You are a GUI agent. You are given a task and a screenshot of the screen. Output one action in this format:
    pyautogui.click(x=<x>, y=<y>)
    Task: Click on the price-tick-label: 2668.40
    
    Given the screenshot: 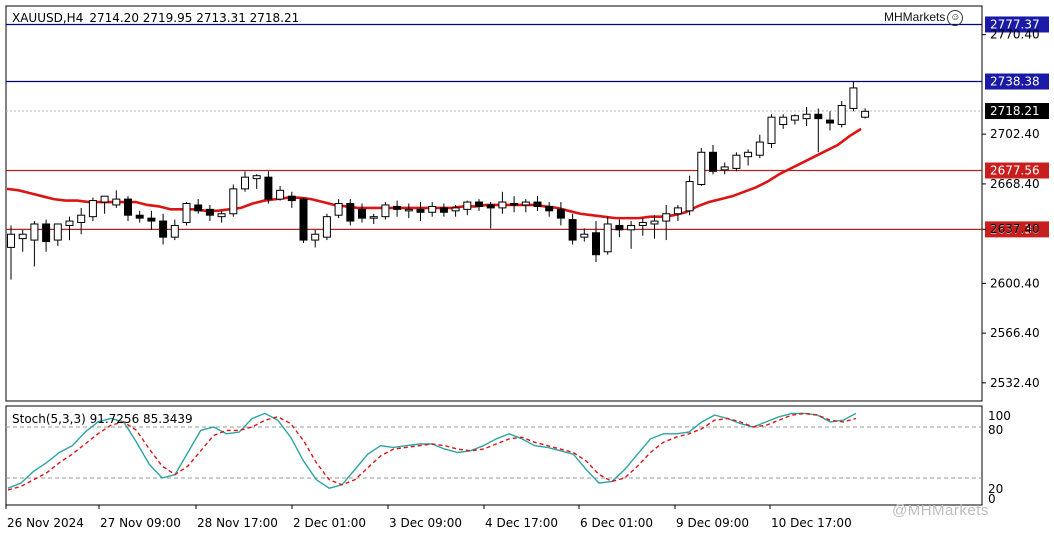 What is the action you would take?
    pyautogui.click(x=1015, y=184)
    